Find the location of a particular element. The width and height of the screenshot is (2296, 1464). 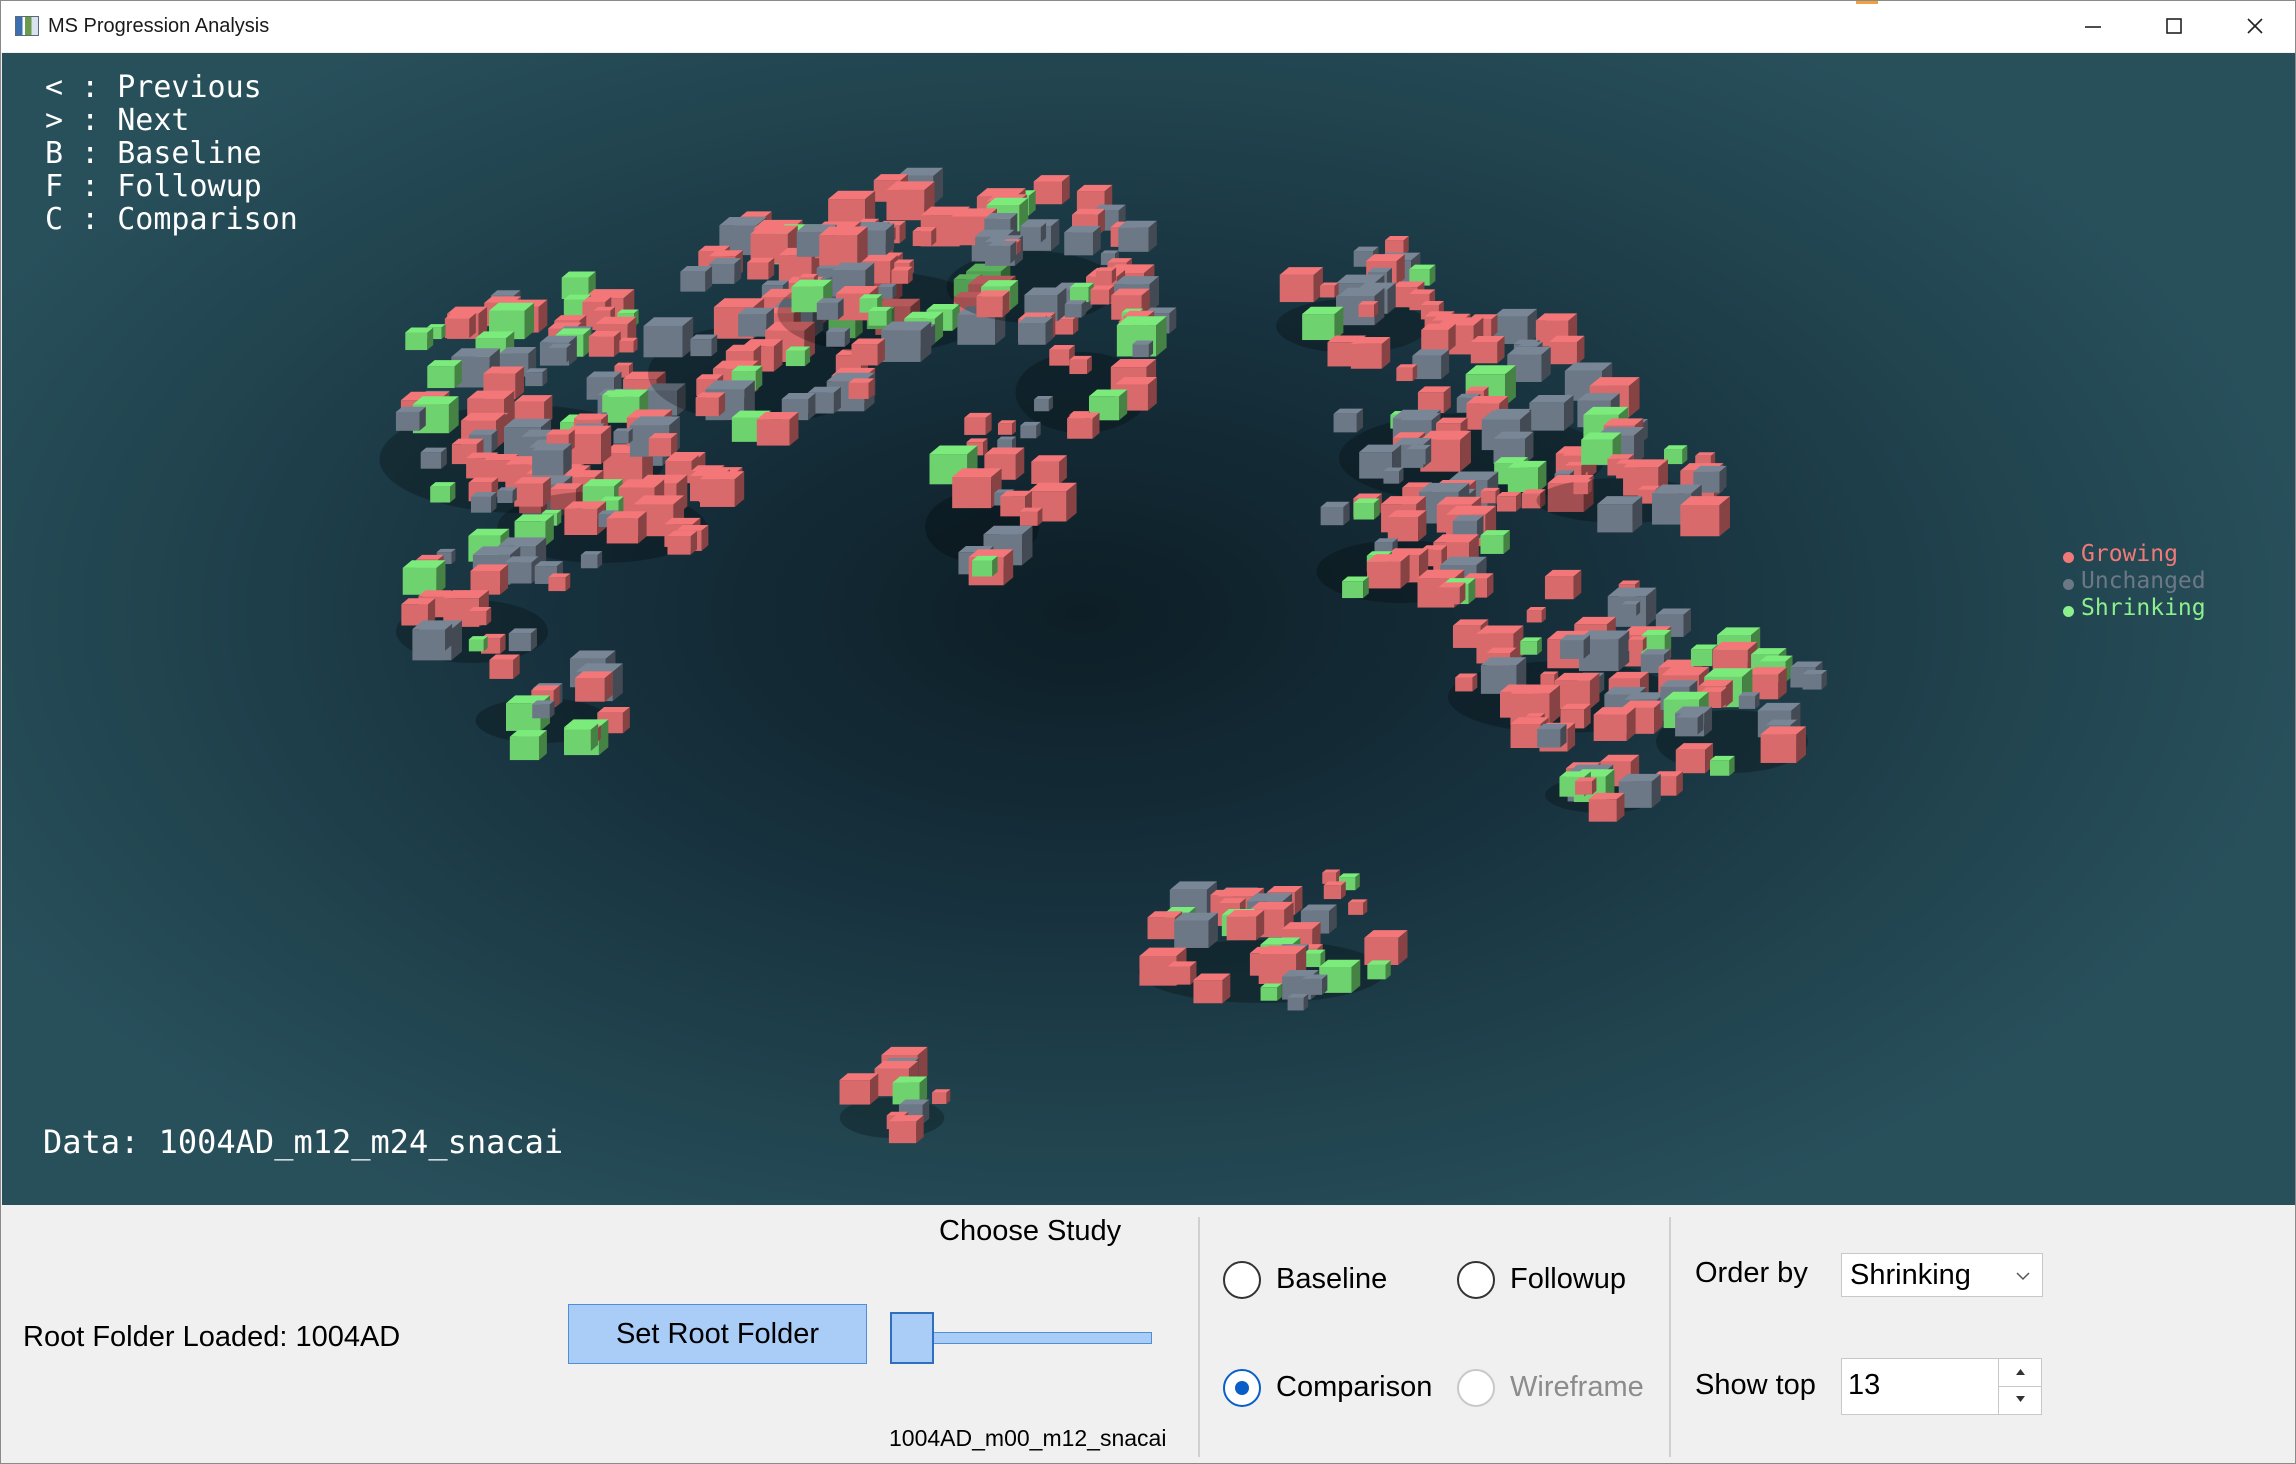

data-label: Data: 1004AD_m12_m24_snacai is located at coordinates (303, 1142).